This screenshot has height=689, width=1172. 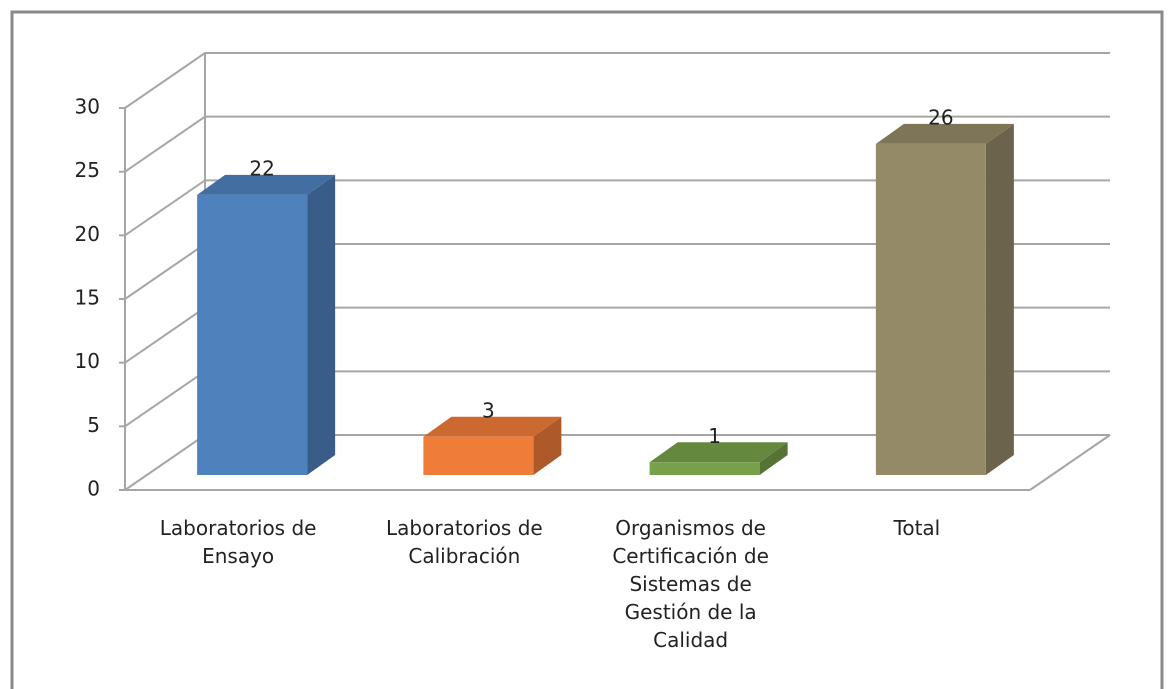 I want to click on y-tick-label: 5, so click(x=93, y=425).